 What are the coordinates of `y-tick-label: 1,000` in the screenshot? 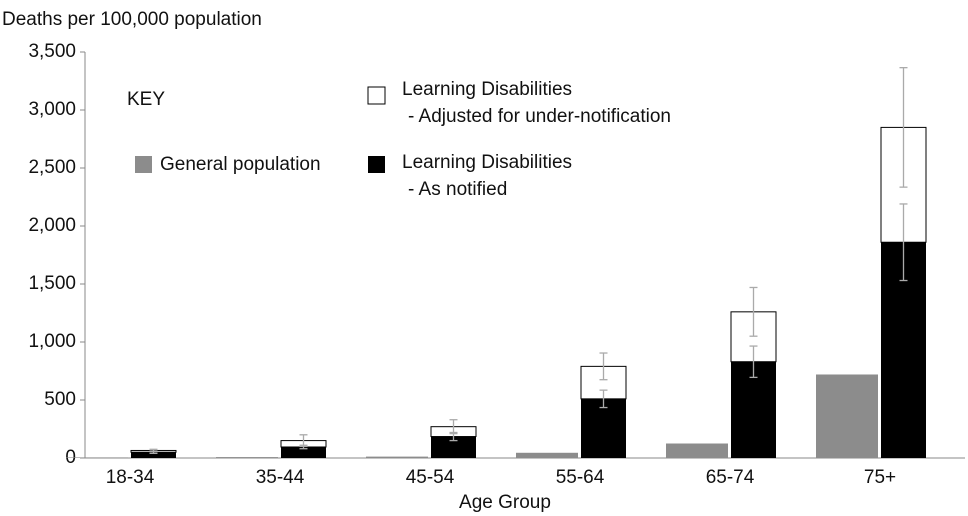 It's located at (52, 341).